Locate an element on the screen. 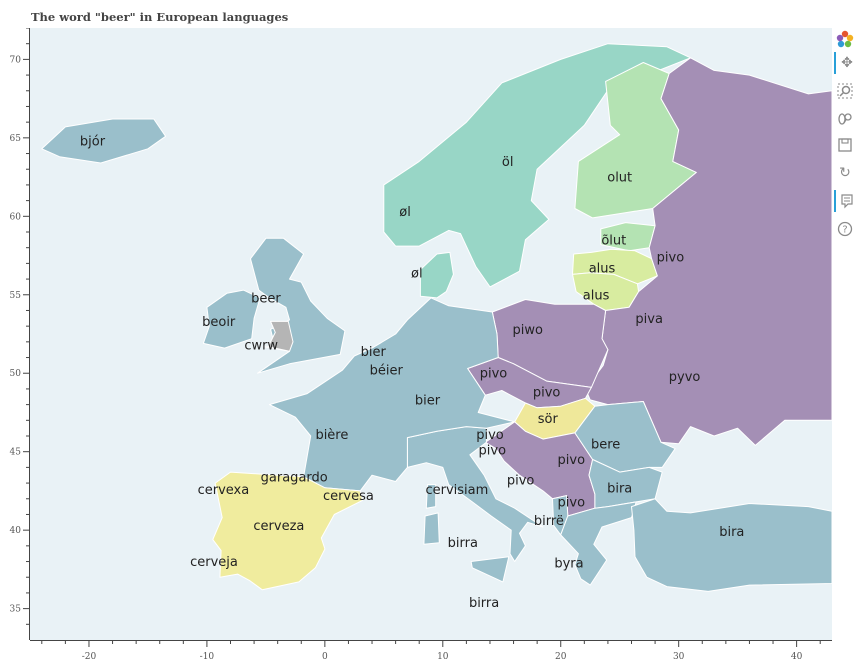  x-tick-label: -20 is located at coordinates (89, 657).